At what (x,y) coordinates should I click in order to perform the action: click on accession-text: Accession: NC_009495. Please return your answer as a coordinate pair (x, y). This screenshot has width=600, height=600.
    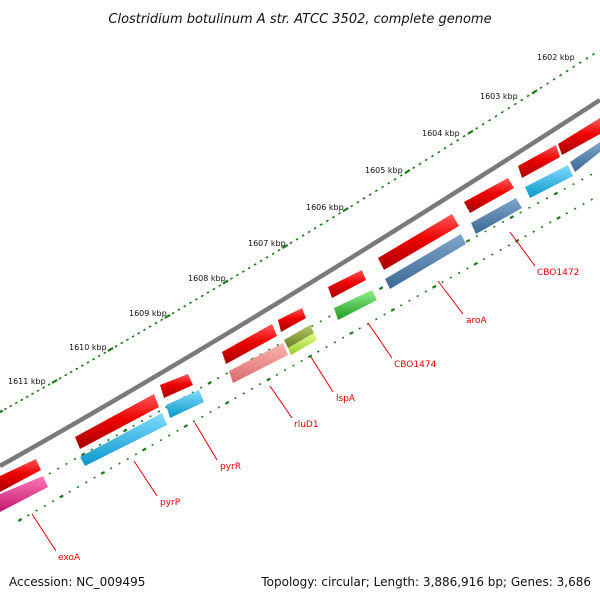
    Looking at the image, I should click on (77, 582).